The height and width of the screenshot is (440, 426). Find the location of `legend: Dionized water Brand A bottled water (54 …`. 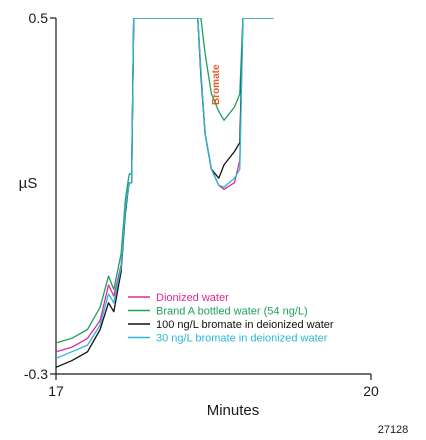

legend: Dionized water Brand A bottled water (54 … is located at coordinates (231, 318).